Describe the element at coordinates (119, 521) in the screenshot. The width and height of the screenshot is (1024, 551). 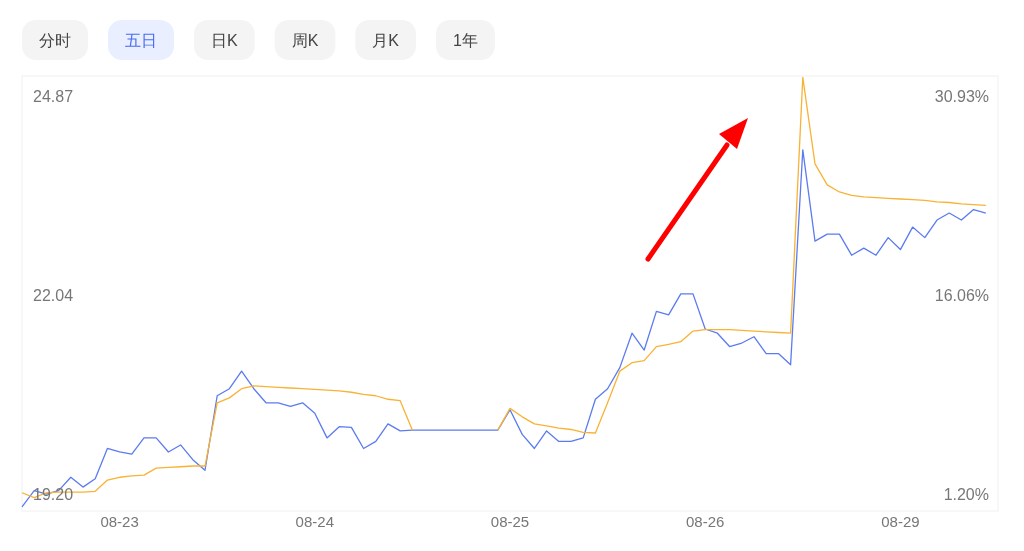
I see `x-tick-label: 08-23` at that location.